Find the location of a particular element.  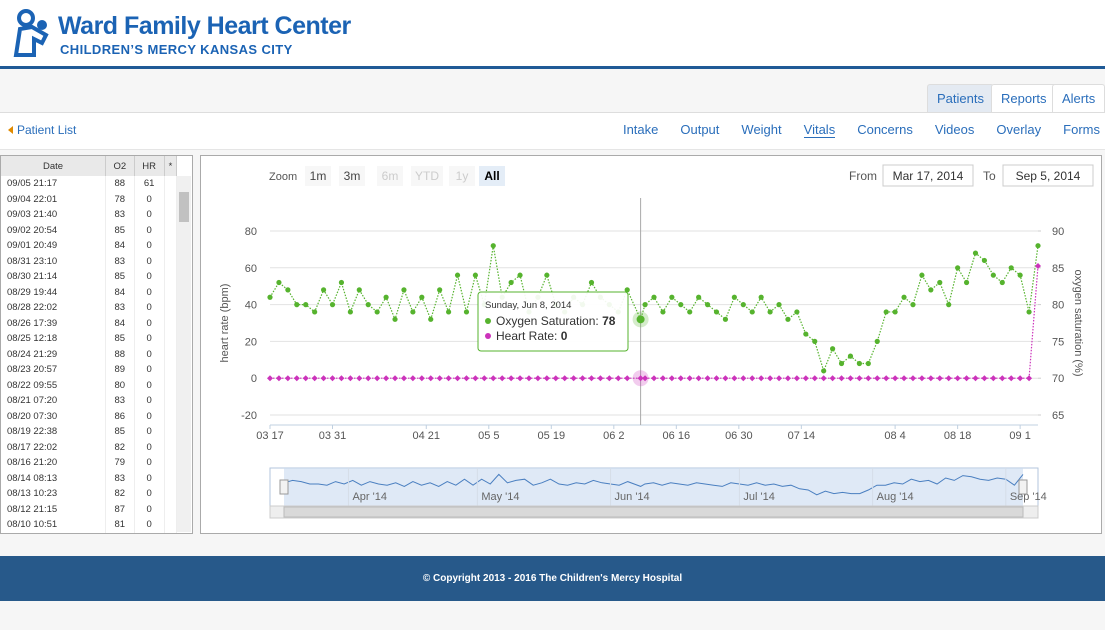

tab: Alerts is located at coordinates (1078, 98).